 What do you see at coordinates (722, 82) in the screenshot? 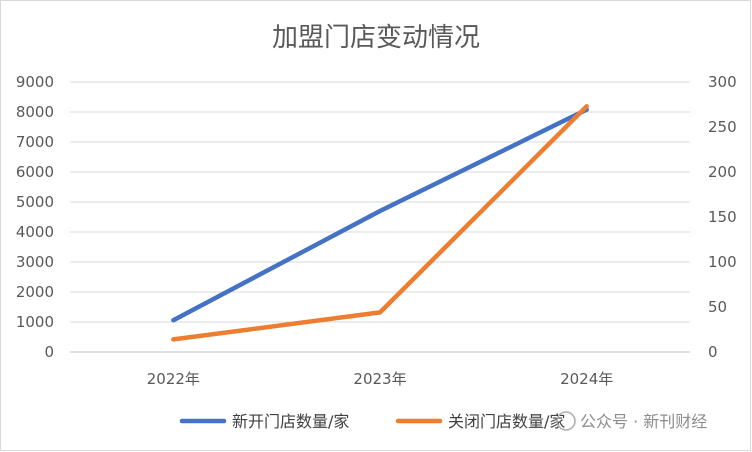
I see `right-tick-label: 300` at bounding box center [722, 82].